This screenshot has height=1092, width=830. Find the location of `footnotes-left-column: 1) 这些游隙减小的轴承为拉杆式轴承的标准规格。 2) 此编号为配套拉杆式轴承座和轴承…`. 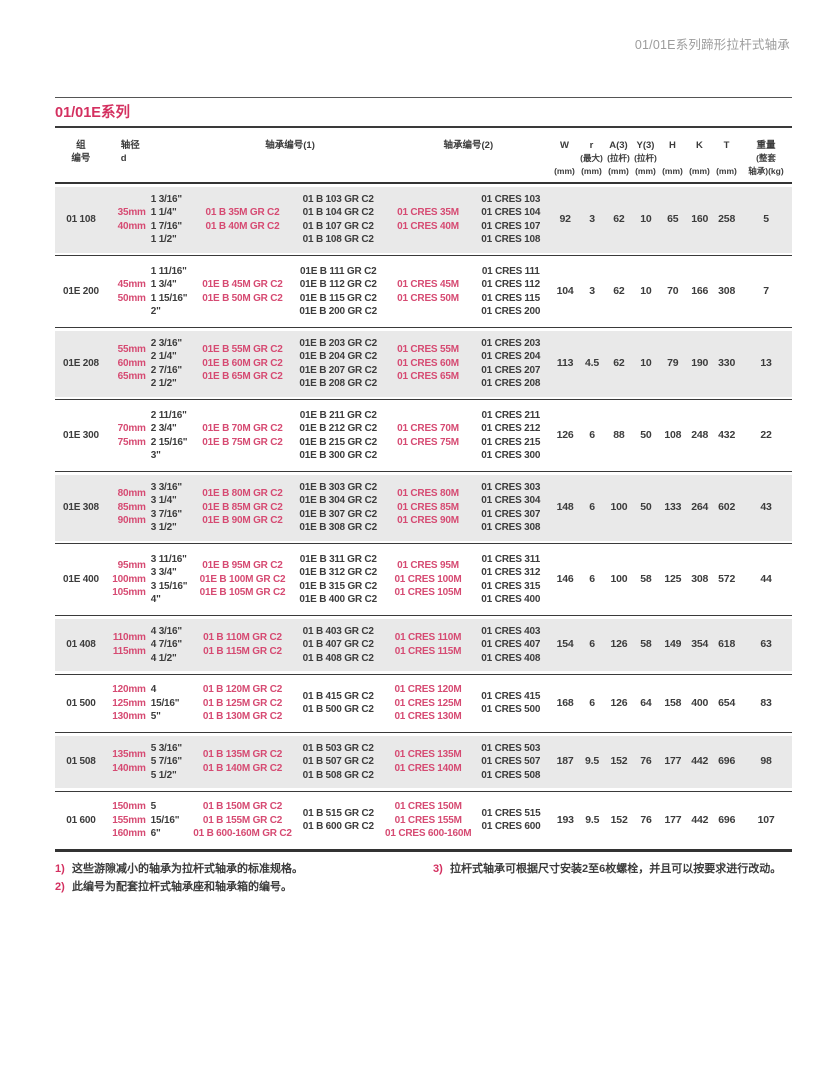

footnotes-left-column: 1) 这些游隙减小的轴承为拉杆式轴承的标准规格。 2) 此编号为配套拉杆式轴承座和轴承… is located at coordinates (244, 878).